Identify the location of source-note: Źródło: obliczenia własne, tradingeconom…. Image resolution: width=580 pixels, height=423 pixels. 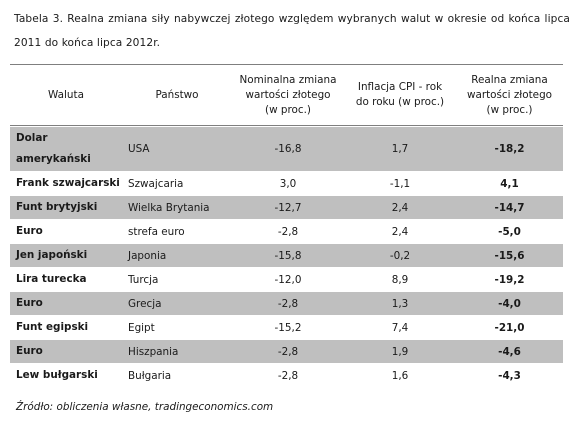
(145, 407).